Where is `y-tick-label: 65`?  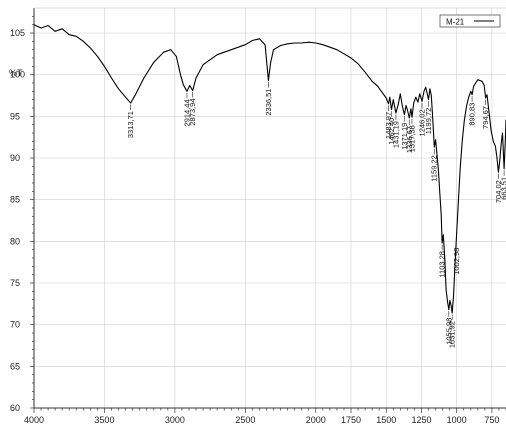 y-tick-label: 65 is located at coordinates (15, 366).